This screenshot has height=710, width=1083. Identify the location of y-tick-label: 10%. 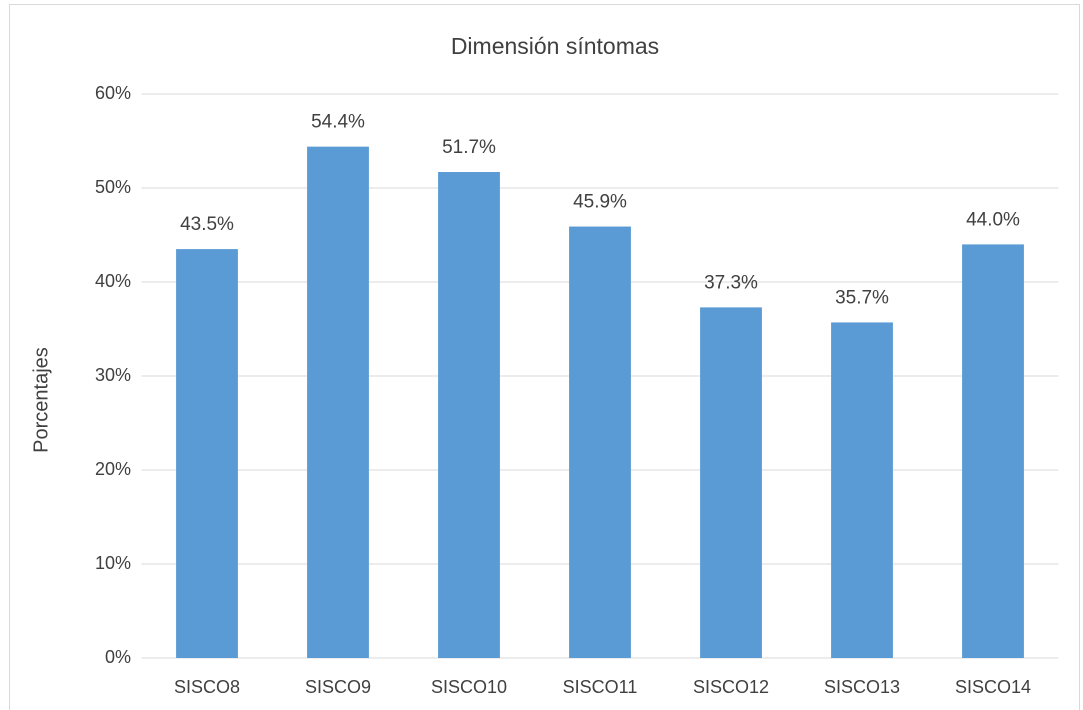
(113, 563).